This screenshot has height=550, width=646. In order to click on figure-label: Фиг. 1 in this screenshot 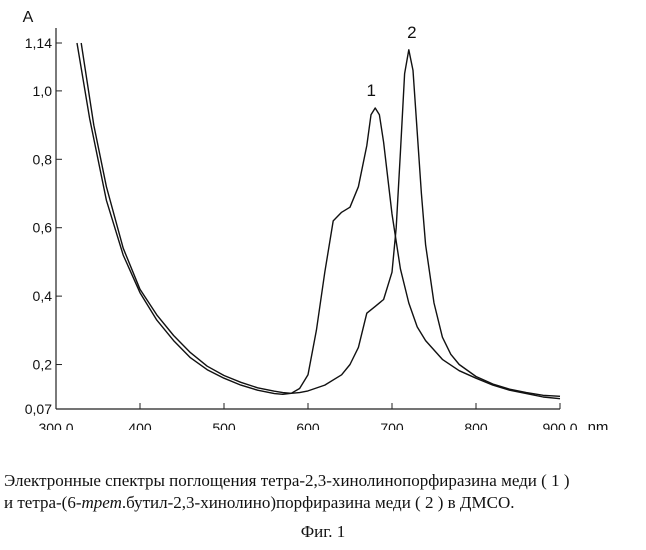, I will do `click(323, 532)`.